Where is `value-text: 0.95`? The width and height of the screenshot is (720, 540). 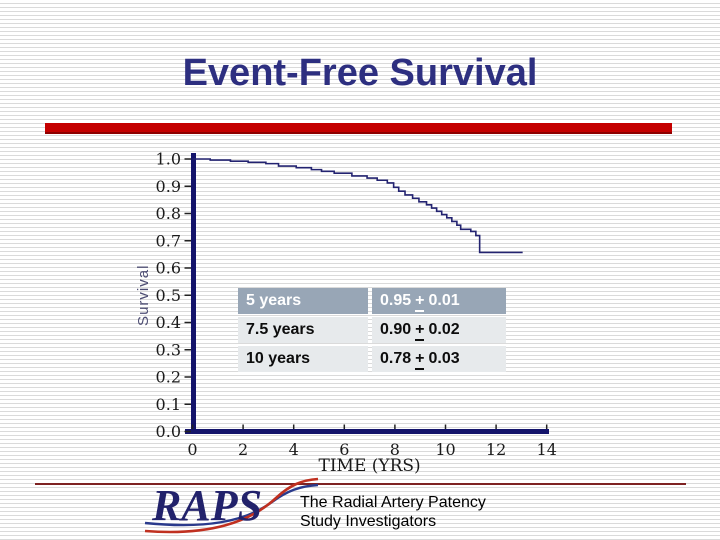 value-text: 0.95 is located at coordinates (396, 300).